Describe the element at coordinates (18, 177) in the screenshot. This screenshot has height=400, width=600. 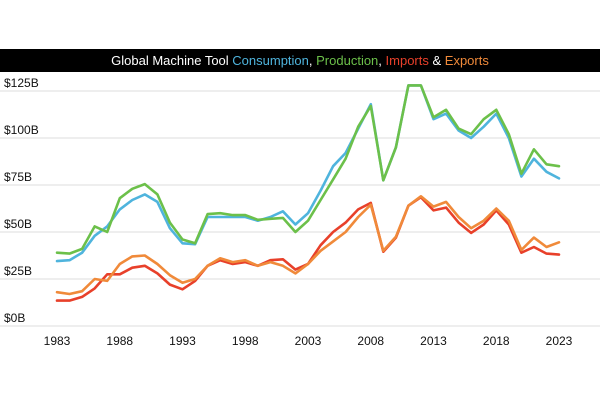
I see `y-tick-label: $75B` at that location.